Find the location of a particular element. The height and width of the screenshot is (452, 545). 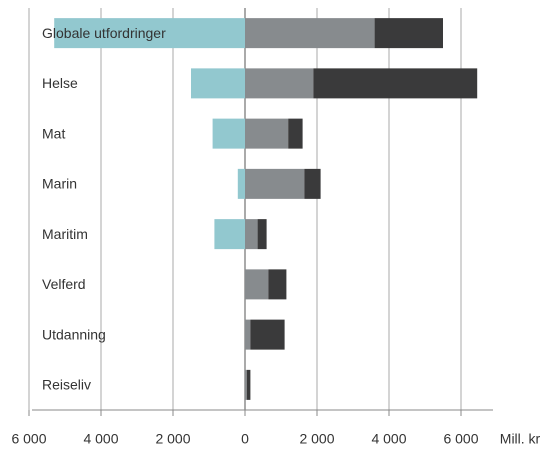

category-label: Helse is located at coordinates (60, 83).